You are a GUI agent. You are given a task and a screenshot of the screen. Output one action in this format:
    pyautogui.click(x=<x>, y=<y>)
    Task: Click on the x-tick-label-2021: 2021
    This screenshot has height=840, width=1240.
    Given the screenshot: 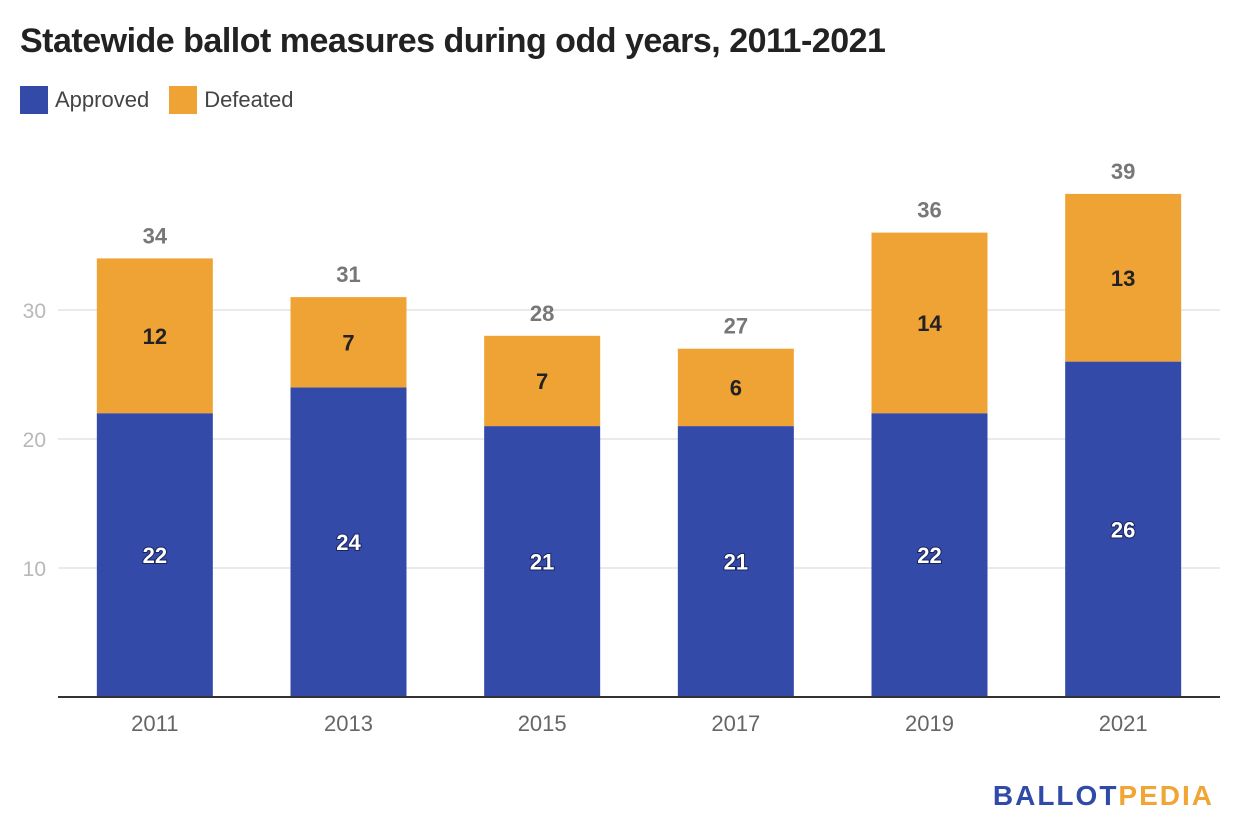 What is the action you would take?
    pyautogui.click(x=1123, y=723)
    